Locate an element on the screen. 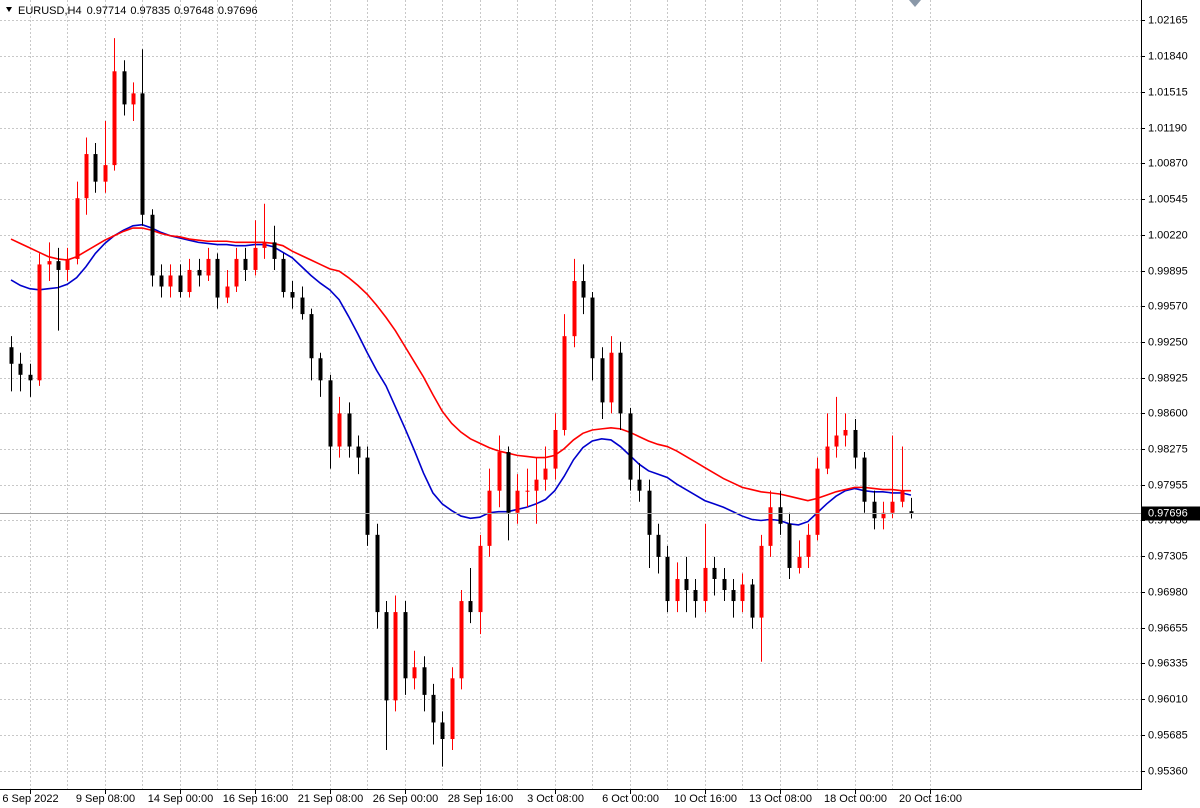 The height and width of the screenshot is (808, 1200). y-tick-label: 0.95360 is located at coordinates (1168, 771).